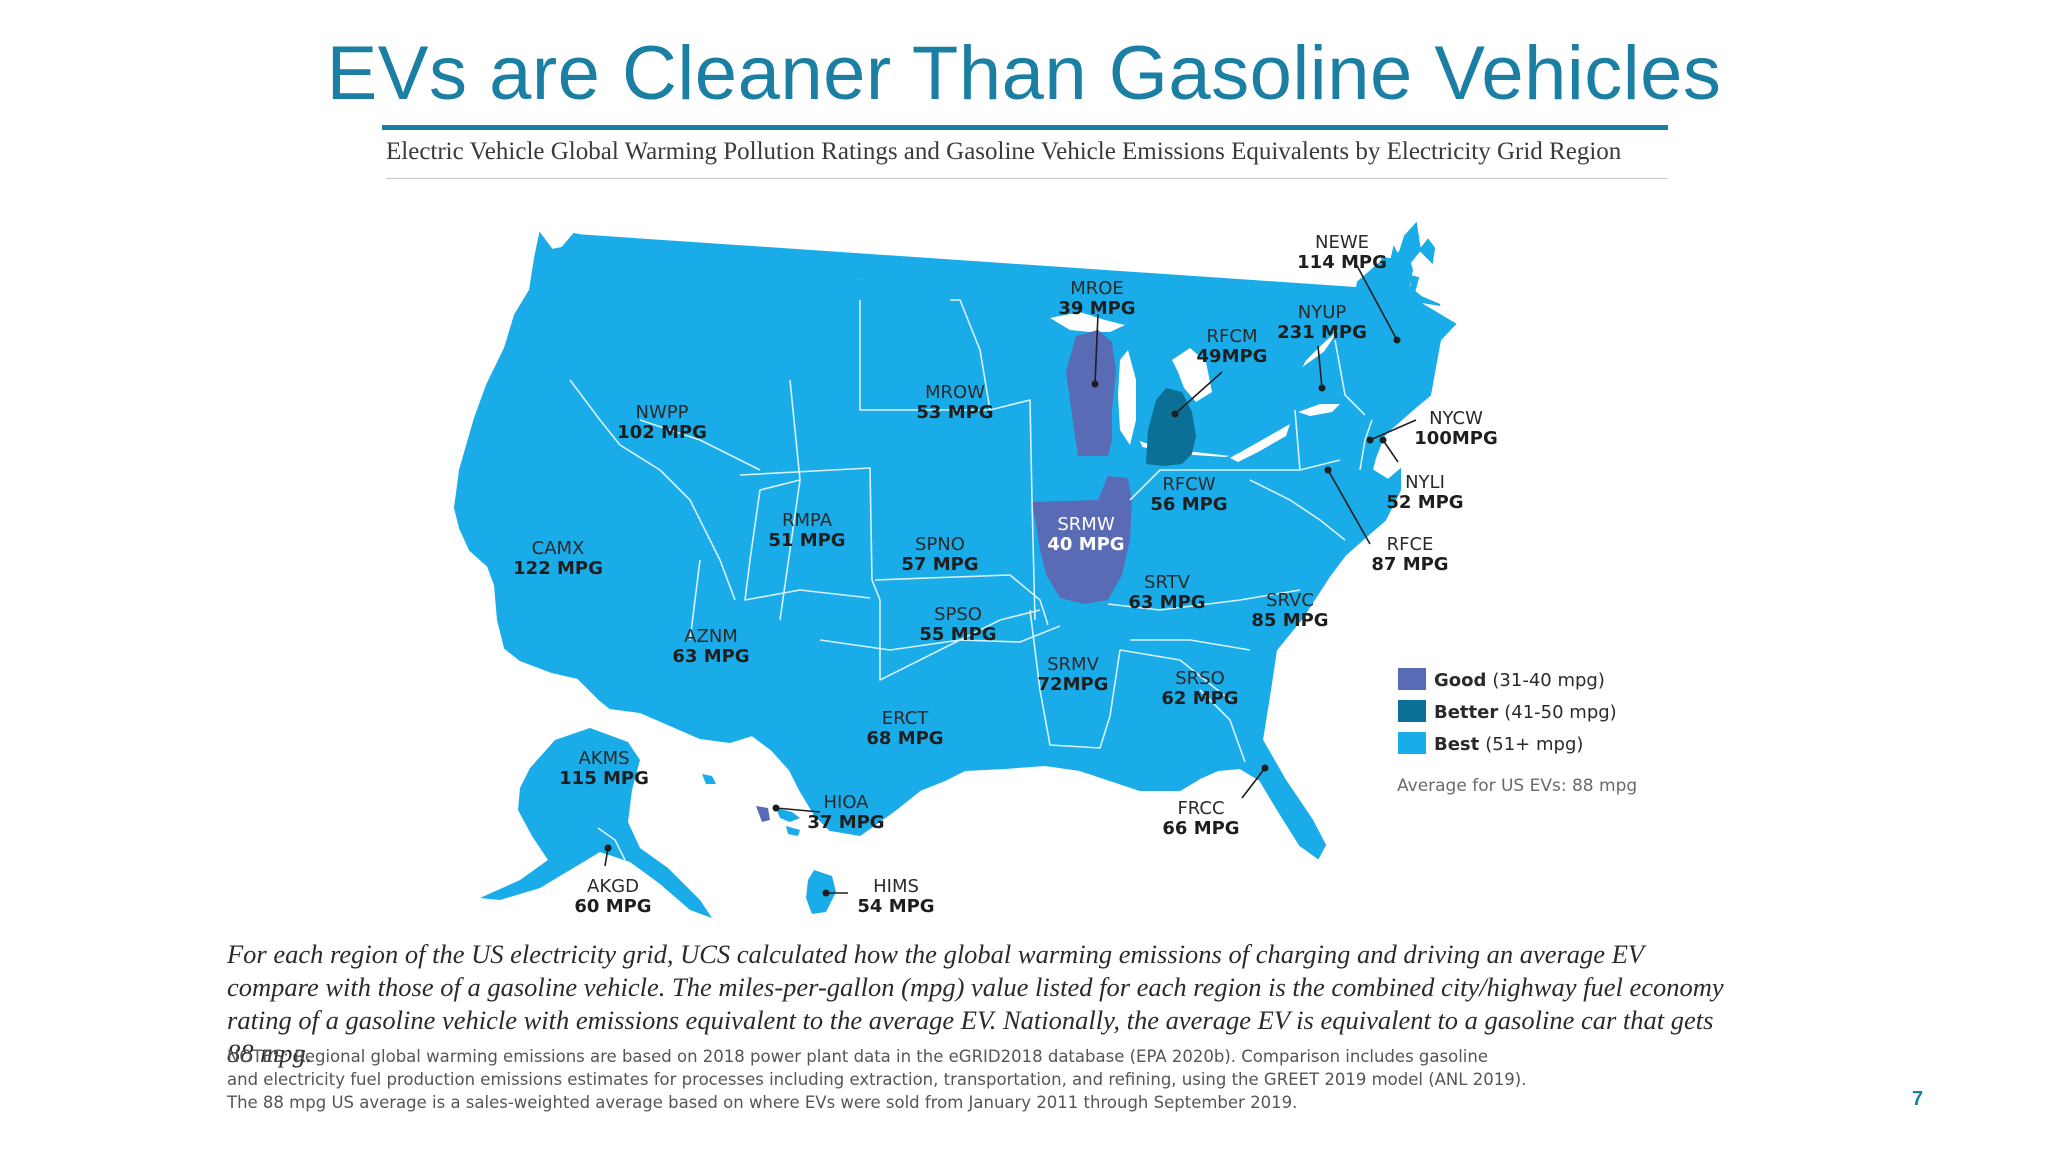 This screenshot has width=2048, height=1152. I want to click on legend-item-good: Good (31-40 mpg), so click(1519, 680).